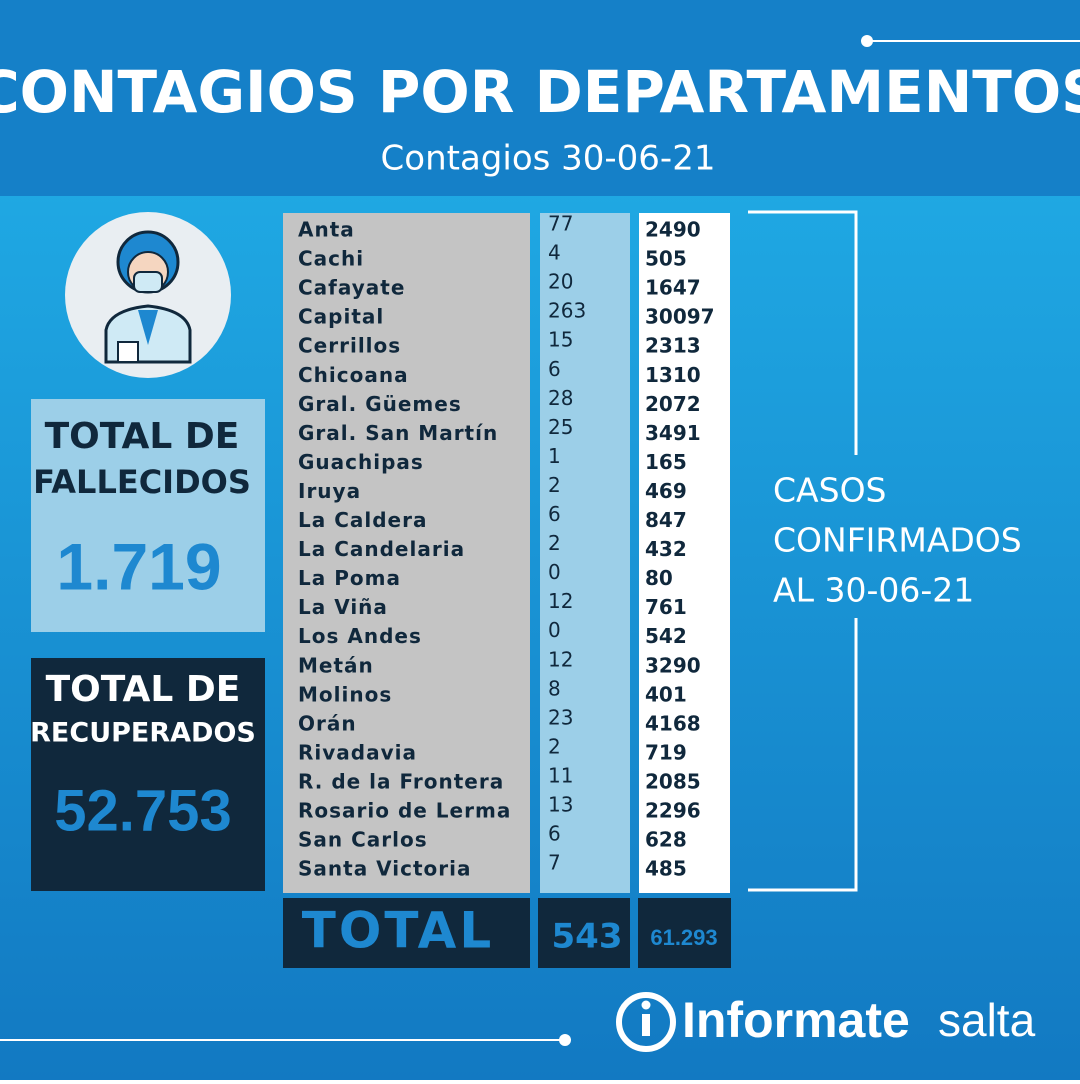  Describe the element at coordinates (666, 520) in the screenshot. I see `cumulative-cases: 847` at that location.